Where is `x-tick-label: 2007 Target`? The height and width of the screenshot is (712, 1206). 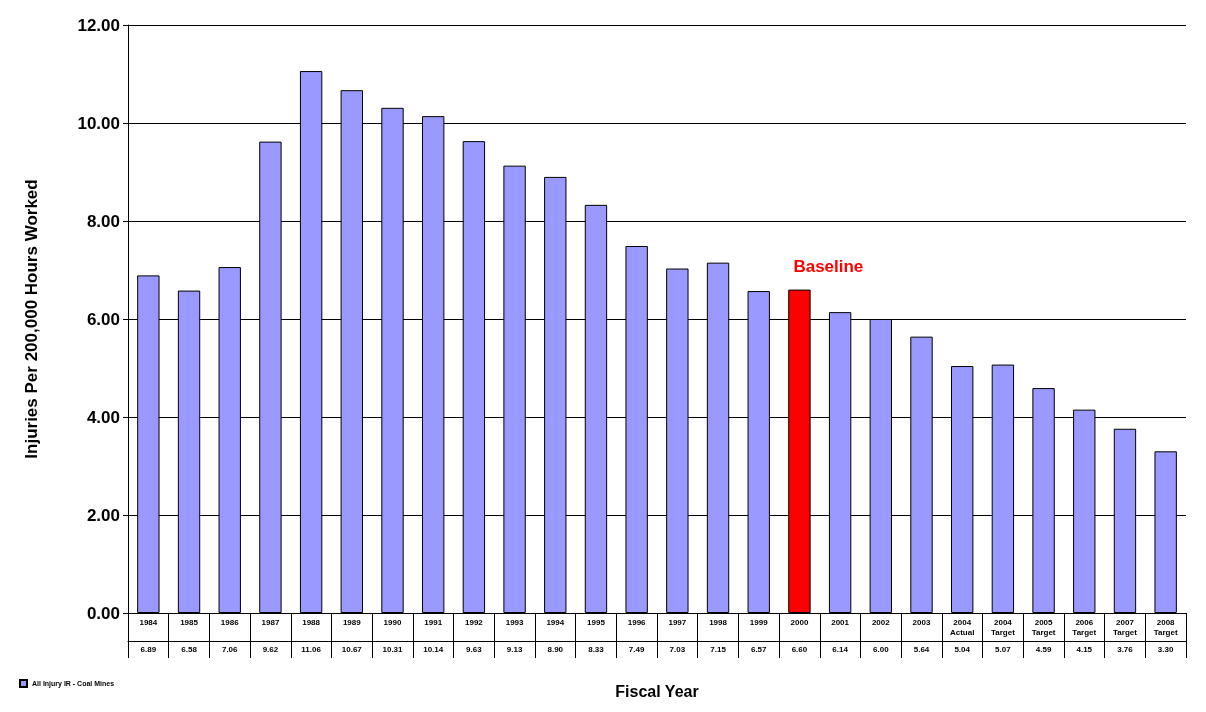 x-tick-label: 2007 Target is located at coordinates (1125, 627).